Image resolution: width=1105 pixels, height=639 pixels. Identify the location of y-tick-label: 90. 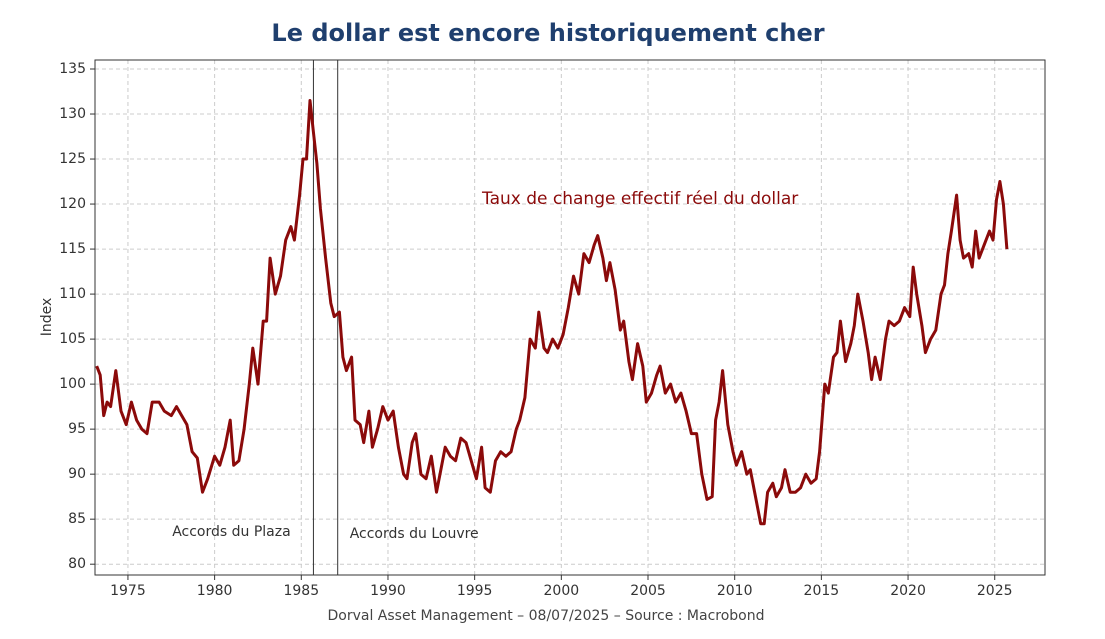
(77, 474).